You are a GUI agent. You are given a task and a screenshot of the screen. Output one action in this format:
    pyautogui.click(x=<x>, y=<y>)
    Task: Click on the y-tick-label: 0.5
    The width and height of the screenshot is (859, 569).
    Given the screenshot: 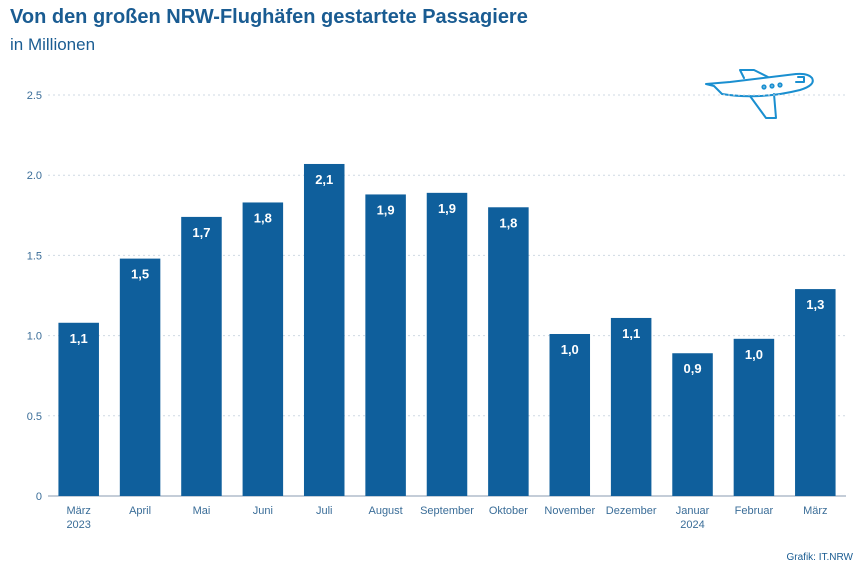 What is the action you would take?
    pyautogui.click(x=34, y=417)
    